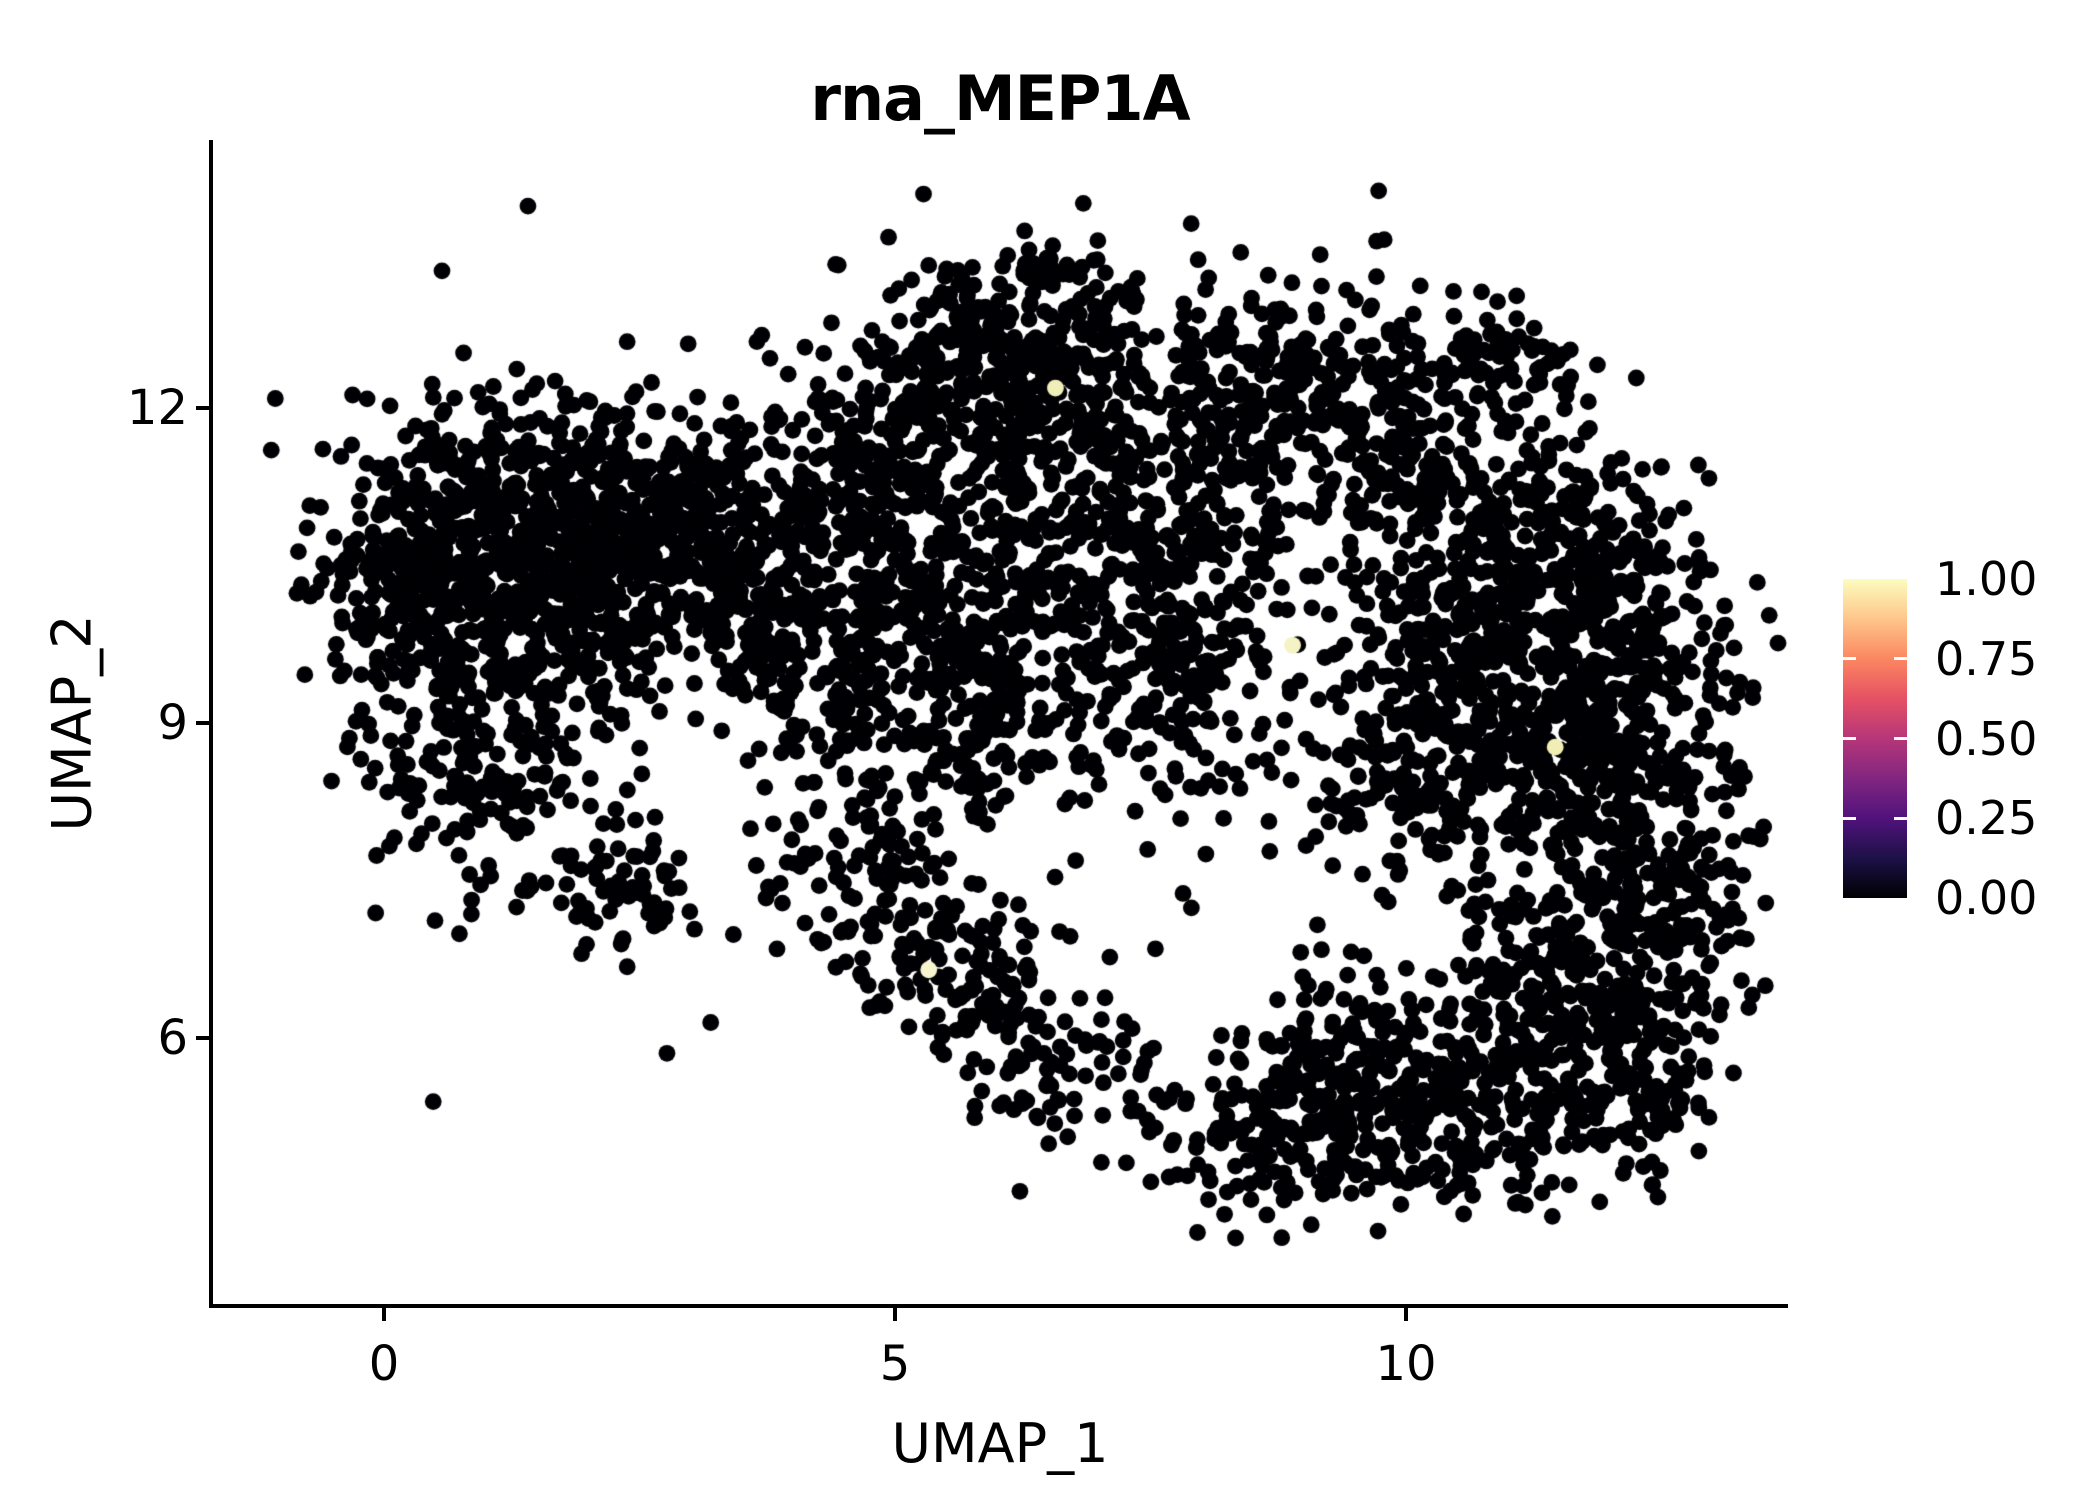  Describe the element at coordinates (998, 1306) in the screenshot. I see `x-axis-line` at that location.